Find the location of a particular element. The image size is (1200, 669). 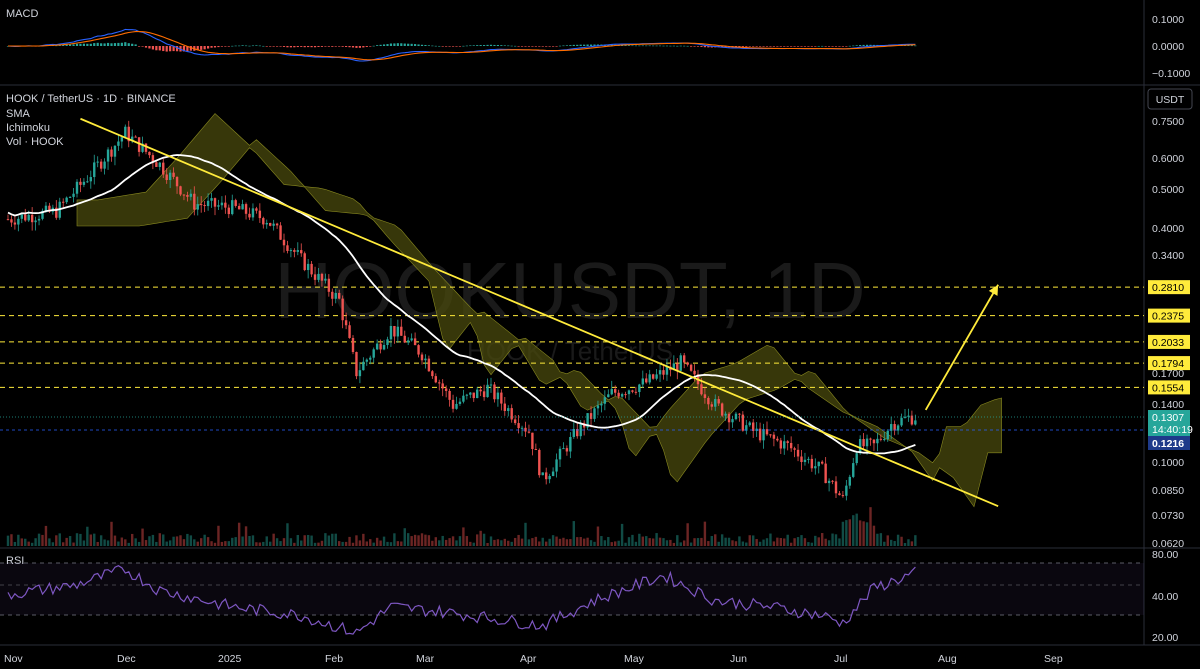

target-arrow-line is located at coordinates (961, 347).